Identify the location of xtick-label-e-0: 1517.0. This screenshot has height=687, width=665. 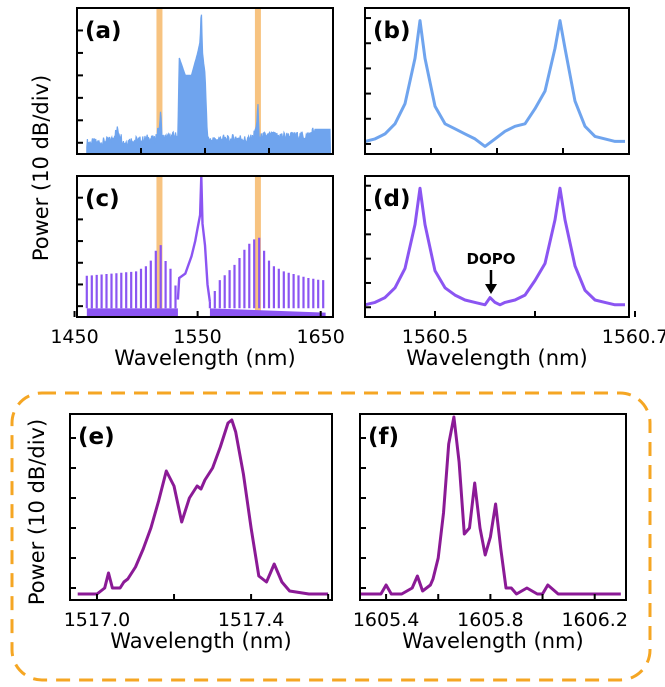
(97, 620).